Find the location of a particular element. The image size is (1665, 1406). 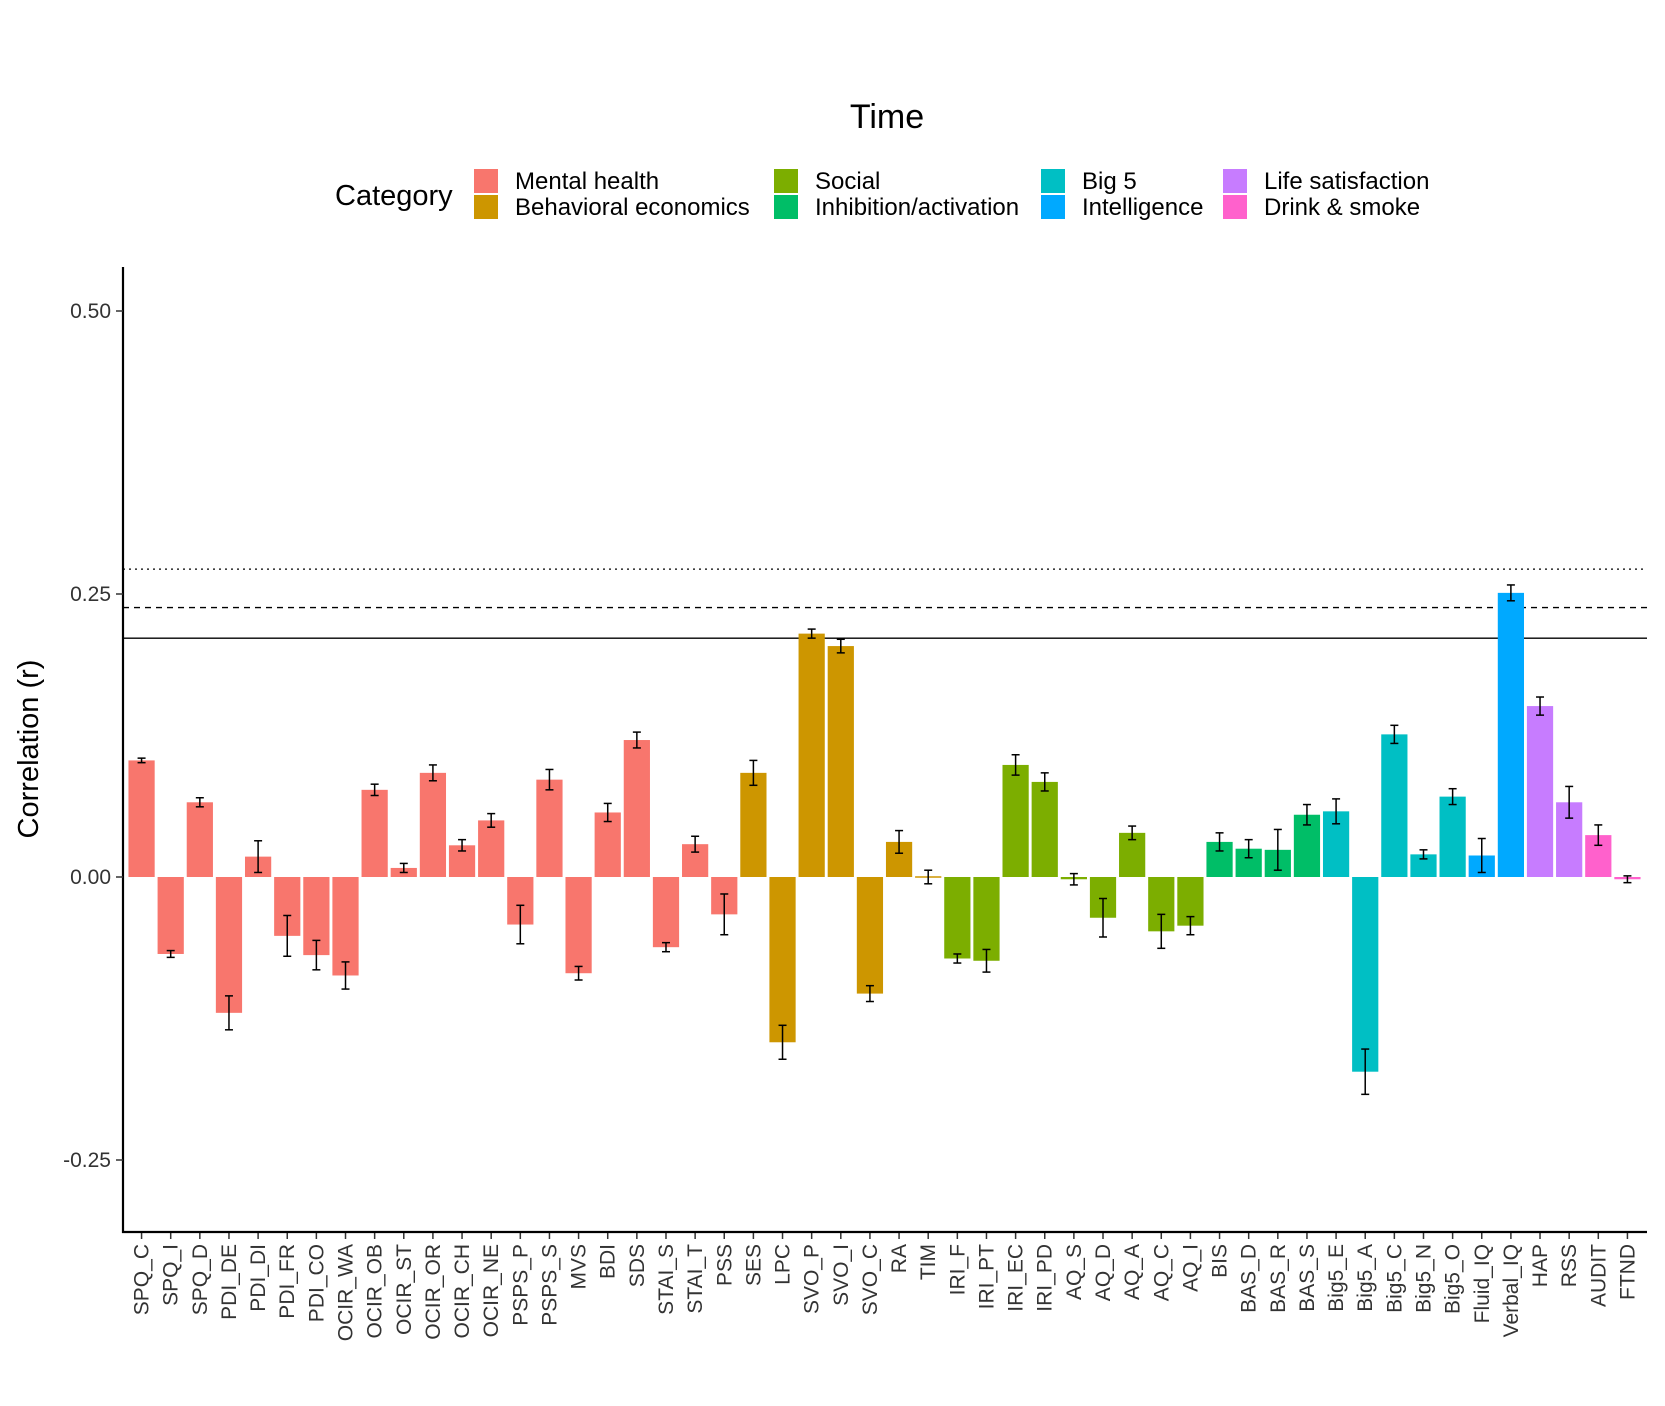

x-tick-label: HAP is located at coordinates (1540, 1265).